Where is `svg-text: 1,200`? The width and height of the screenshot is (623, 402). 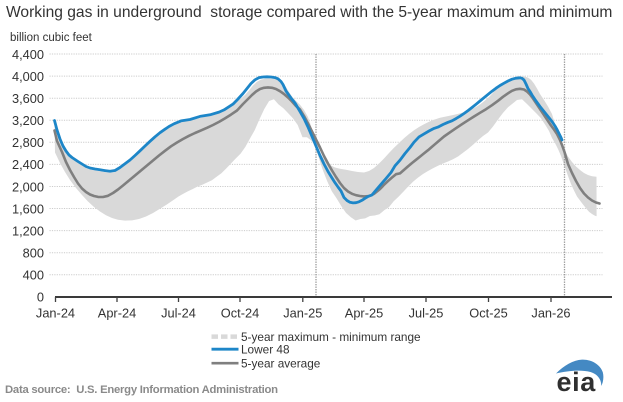
svg-text: 1,200 is located at coordinates (28, 230).